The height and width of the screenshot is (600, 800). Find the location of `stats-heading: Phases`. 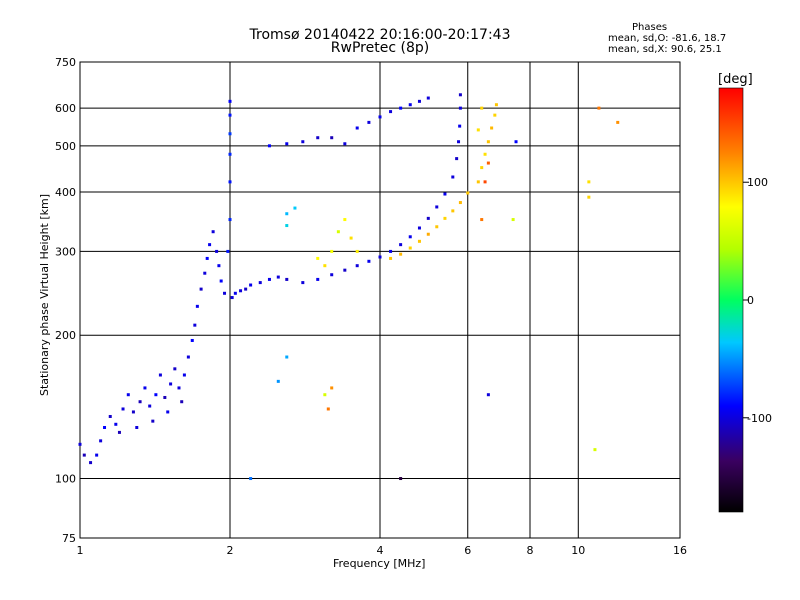

stats-heading: Phases is located at coordinates (650, 27).